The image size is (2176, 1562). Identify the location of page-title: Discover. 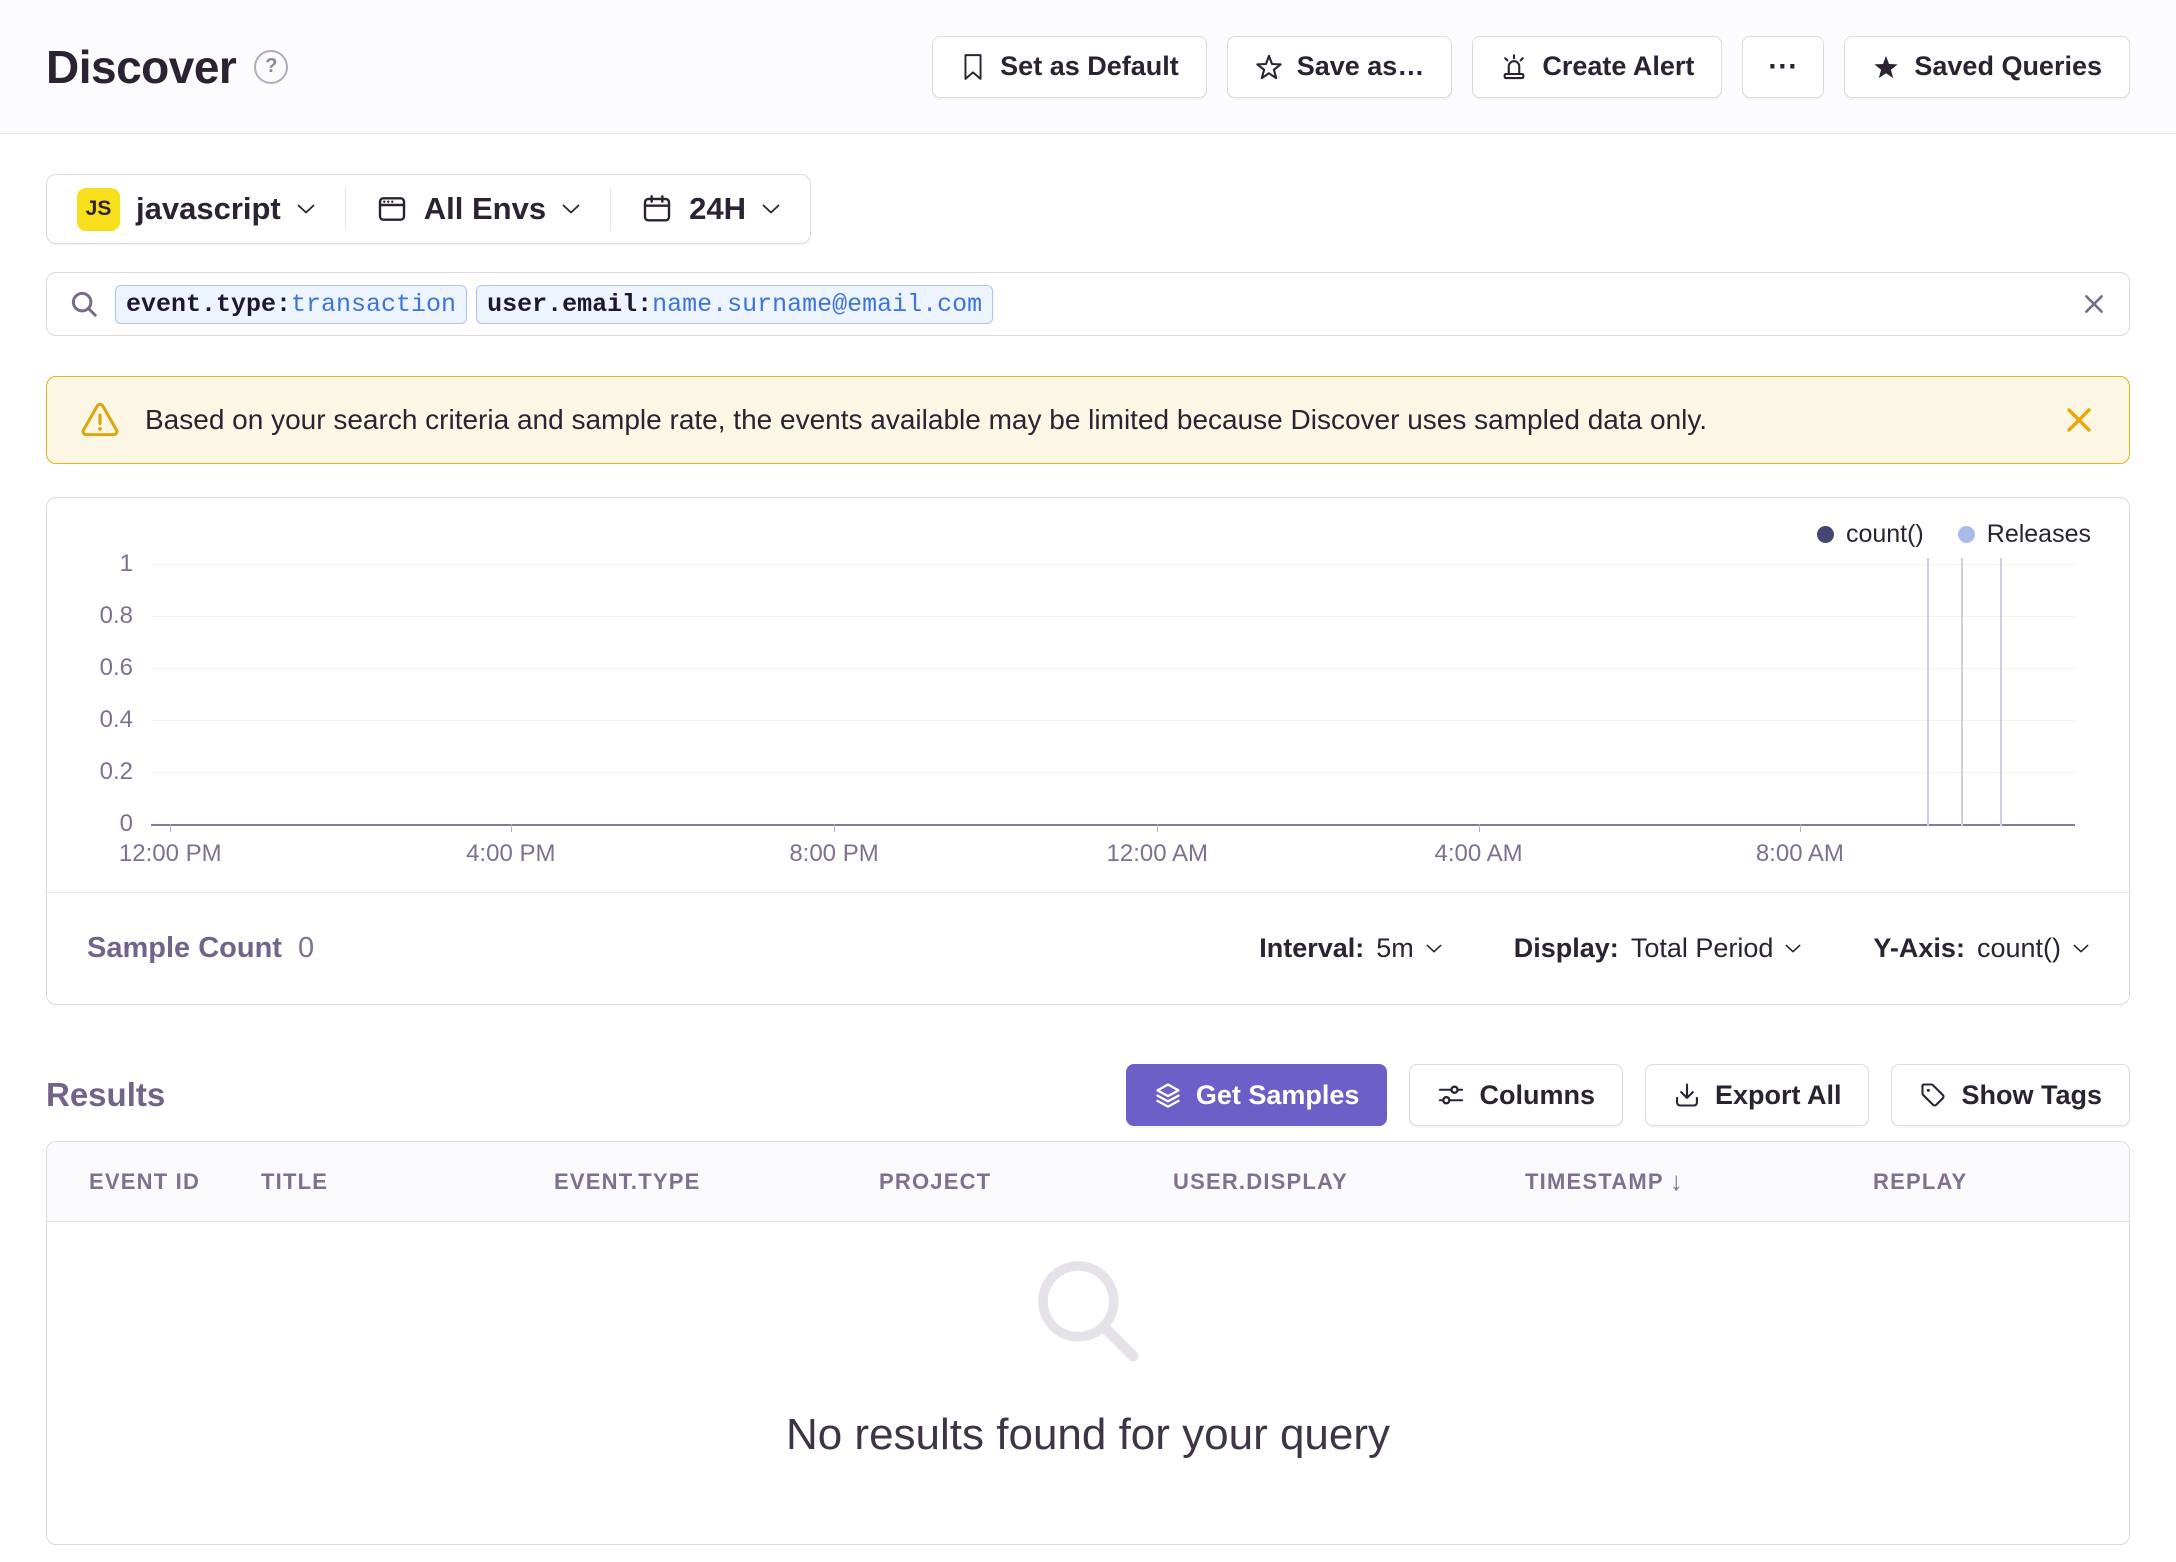
(141, 66).